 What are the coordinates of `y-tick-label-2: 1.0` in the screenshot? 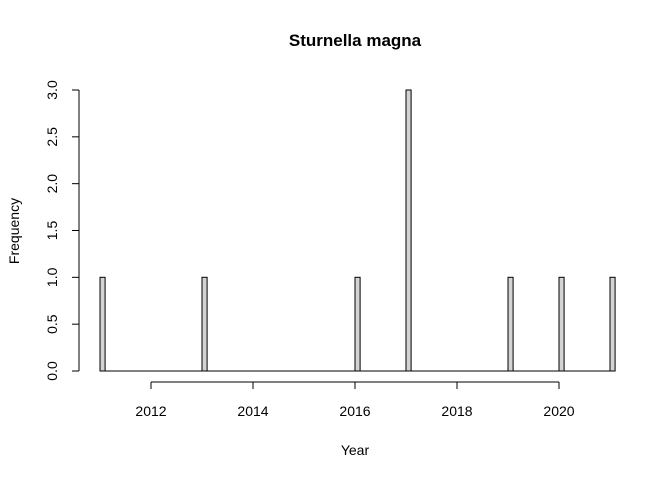 It's located at (52, 277).